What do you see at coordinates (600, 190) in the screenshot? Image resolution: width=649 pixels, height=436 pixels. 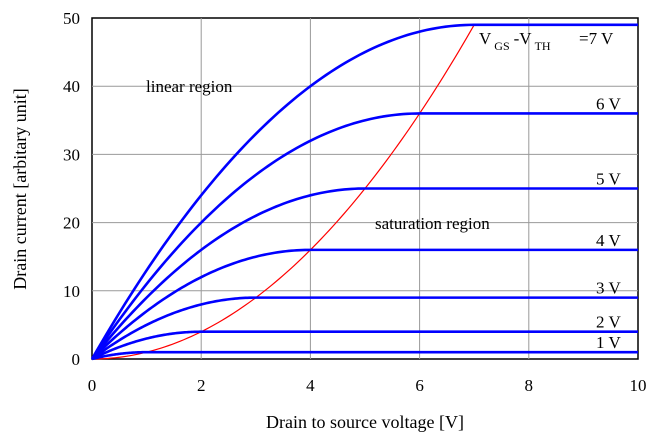 I see `curve-labels: 1 V2 V 3 V 4 V 5 V 6 V =7 V` at bounding box center [600, 190].